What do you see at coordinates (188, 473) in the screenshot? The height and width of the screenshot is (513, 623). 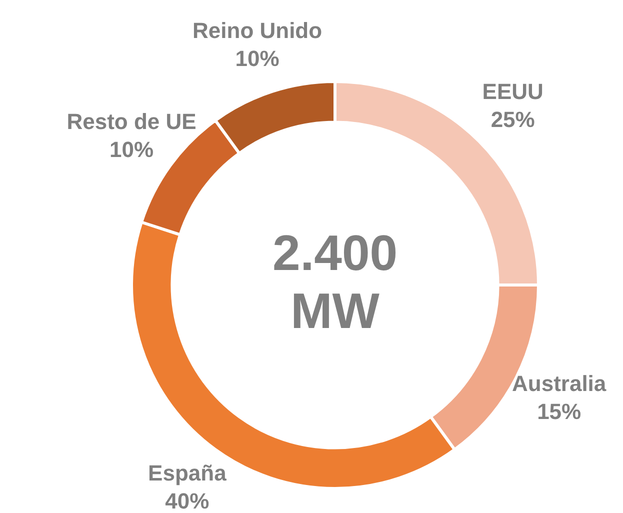 I see `slice-label: España` at bounding box center [188, 473].